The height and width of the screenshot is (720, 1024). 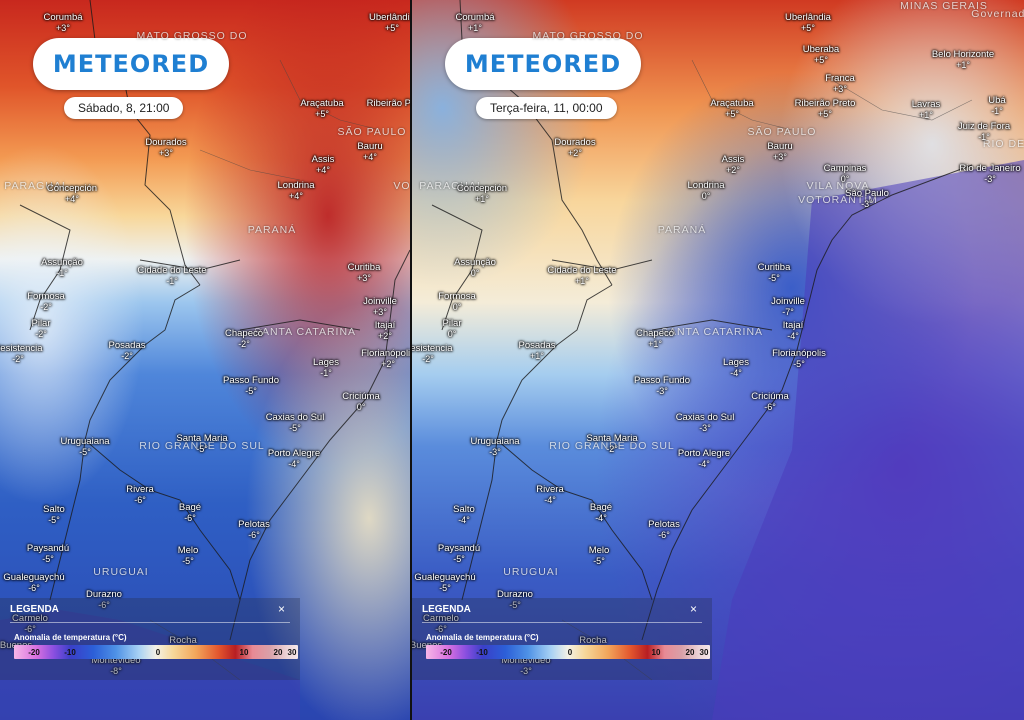 I want to click on city-label: Posadas -2°, so click(x=127, y=350).